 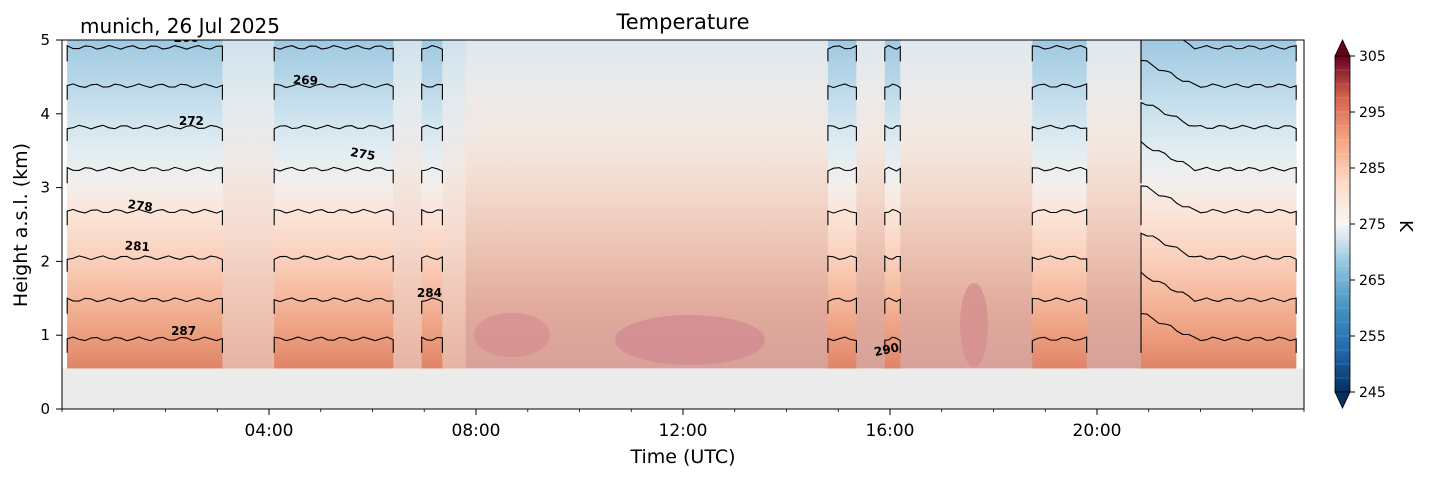 What do you see at coordinates (1372, 113) in the screenshot?
I see `colorbar-tick-label: 295` at bounding box center [1372, 113].